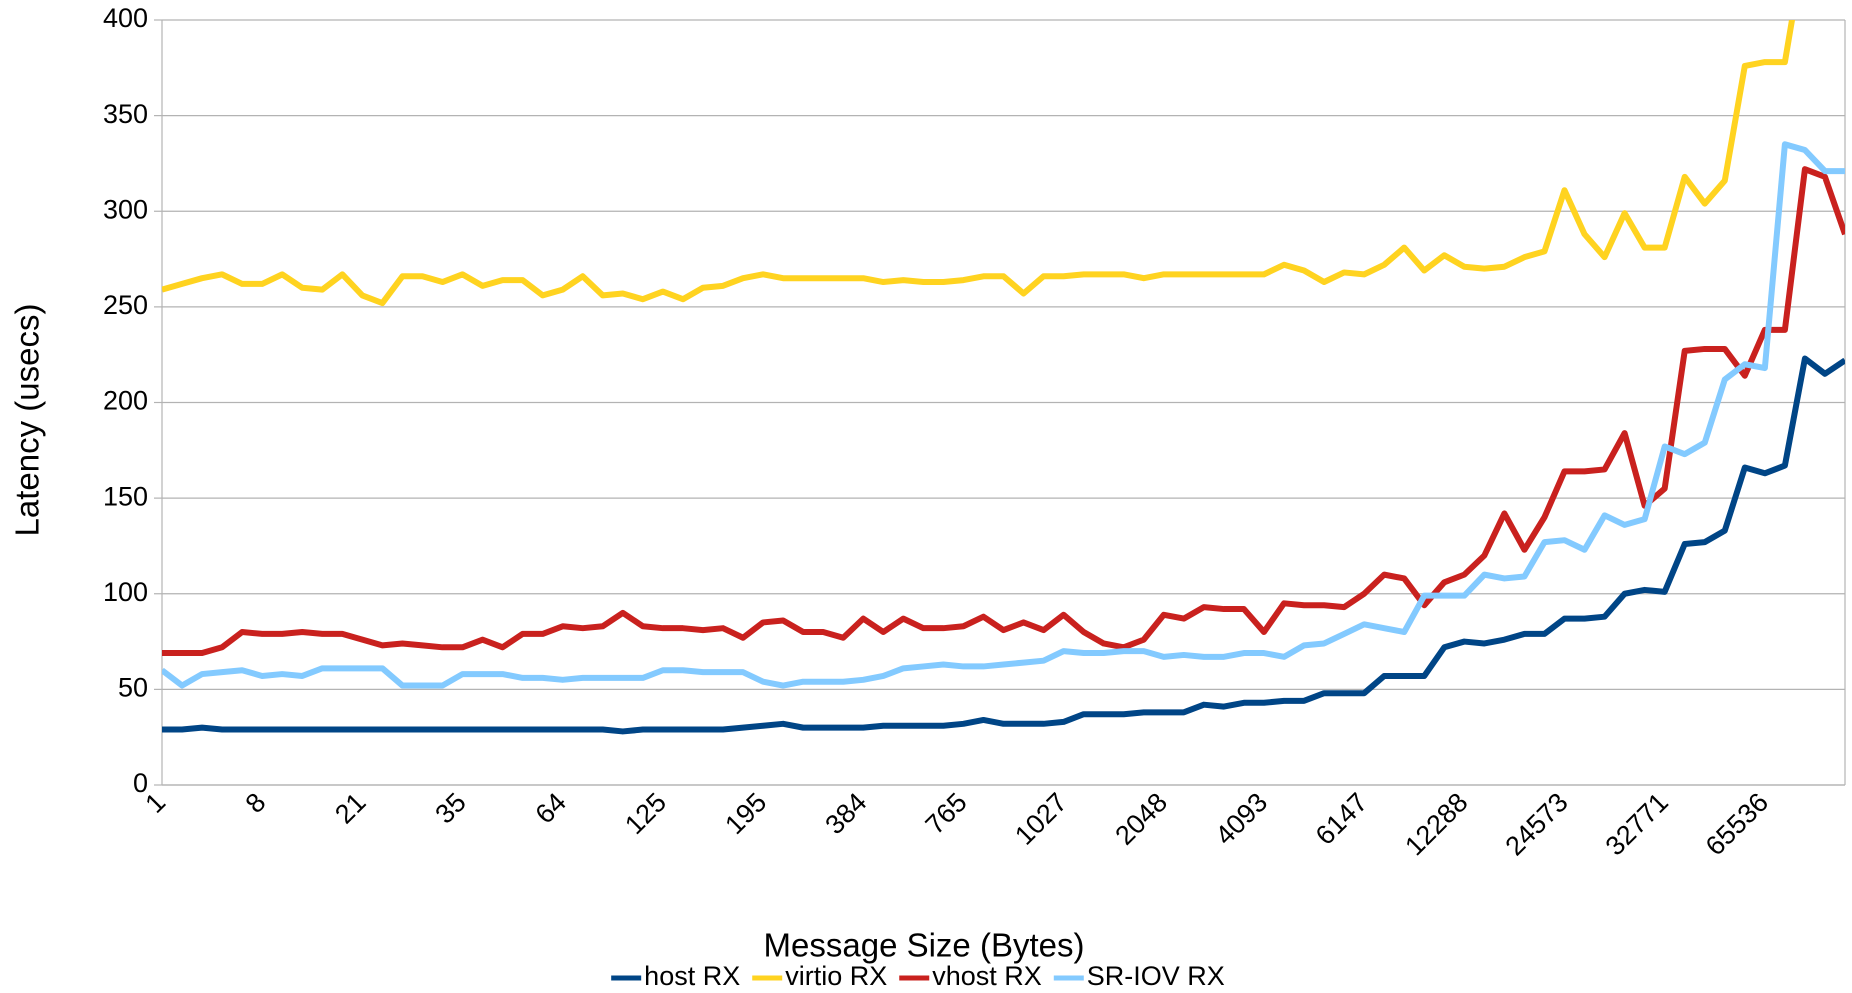 This screenshot has width=1852, height=993. I want to click on y-tick-label: 200, so click(125, 401).